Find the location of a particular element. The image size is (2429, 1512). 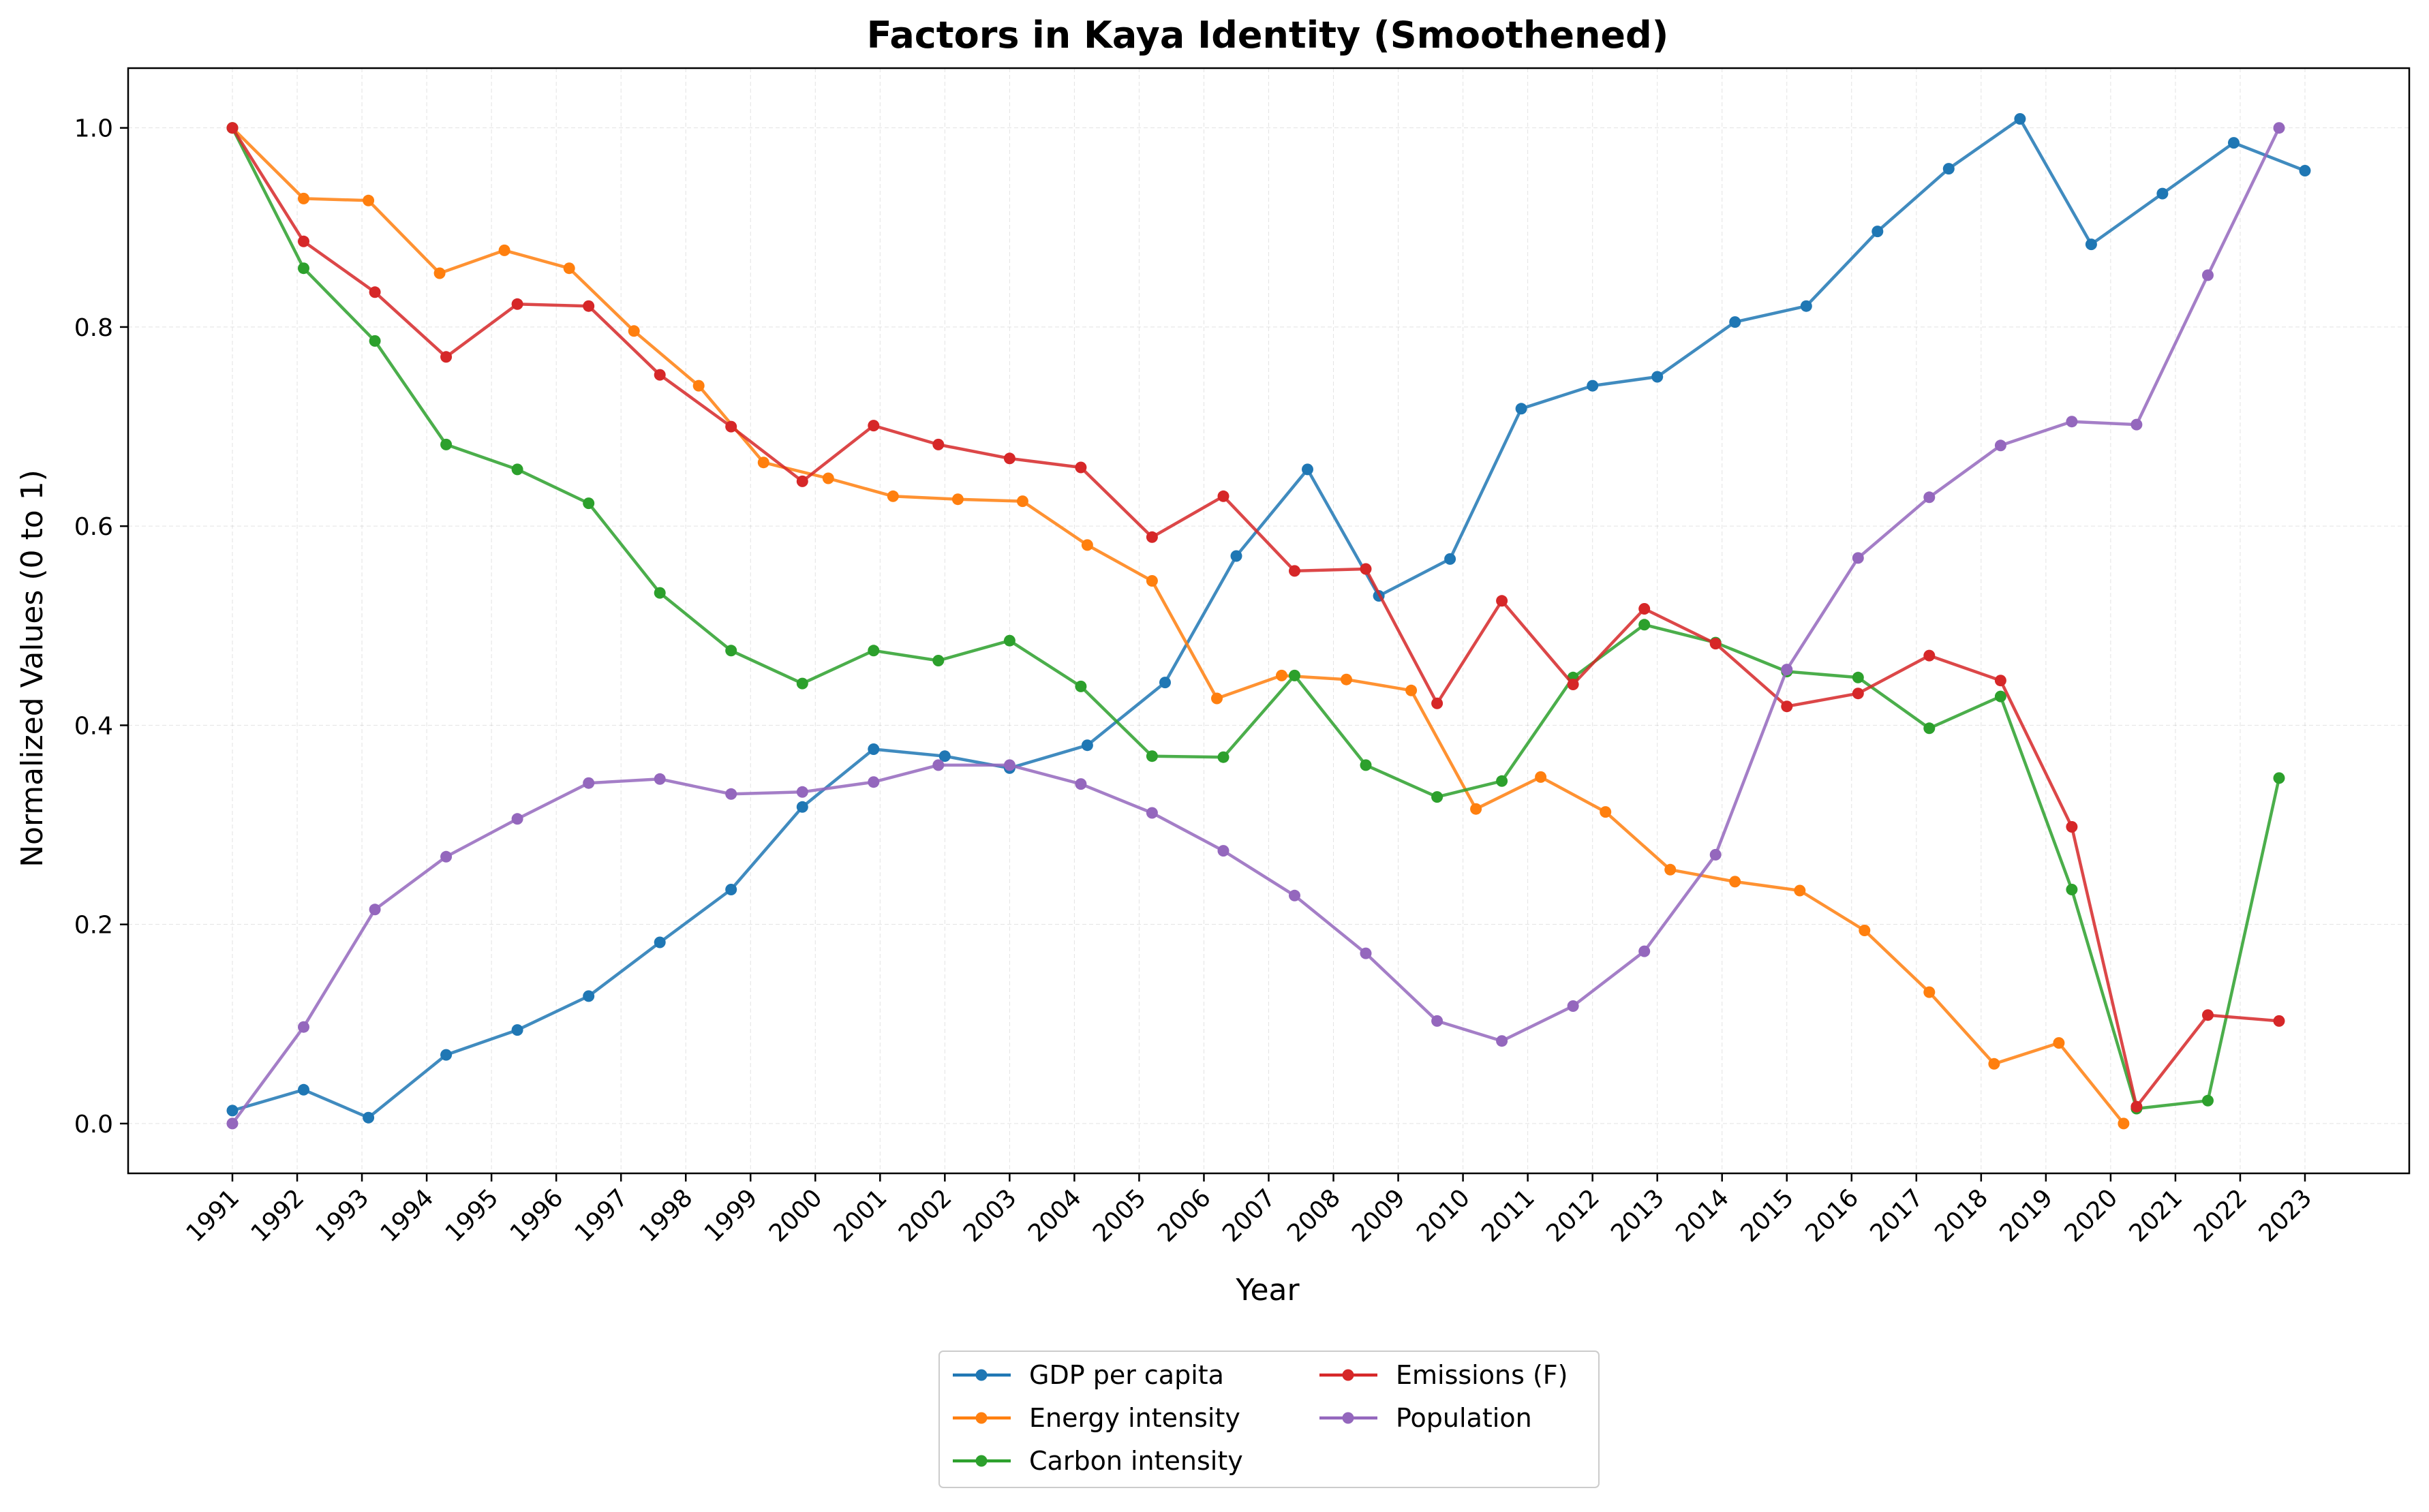

x-tick-label: 1996 is located at coordinates (537, 1216).